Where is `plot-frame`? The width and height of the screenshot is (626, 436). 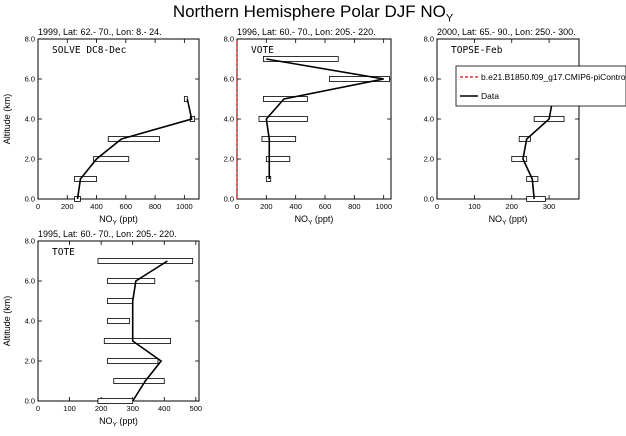 plot-frame is located at coordinates (118, 119).